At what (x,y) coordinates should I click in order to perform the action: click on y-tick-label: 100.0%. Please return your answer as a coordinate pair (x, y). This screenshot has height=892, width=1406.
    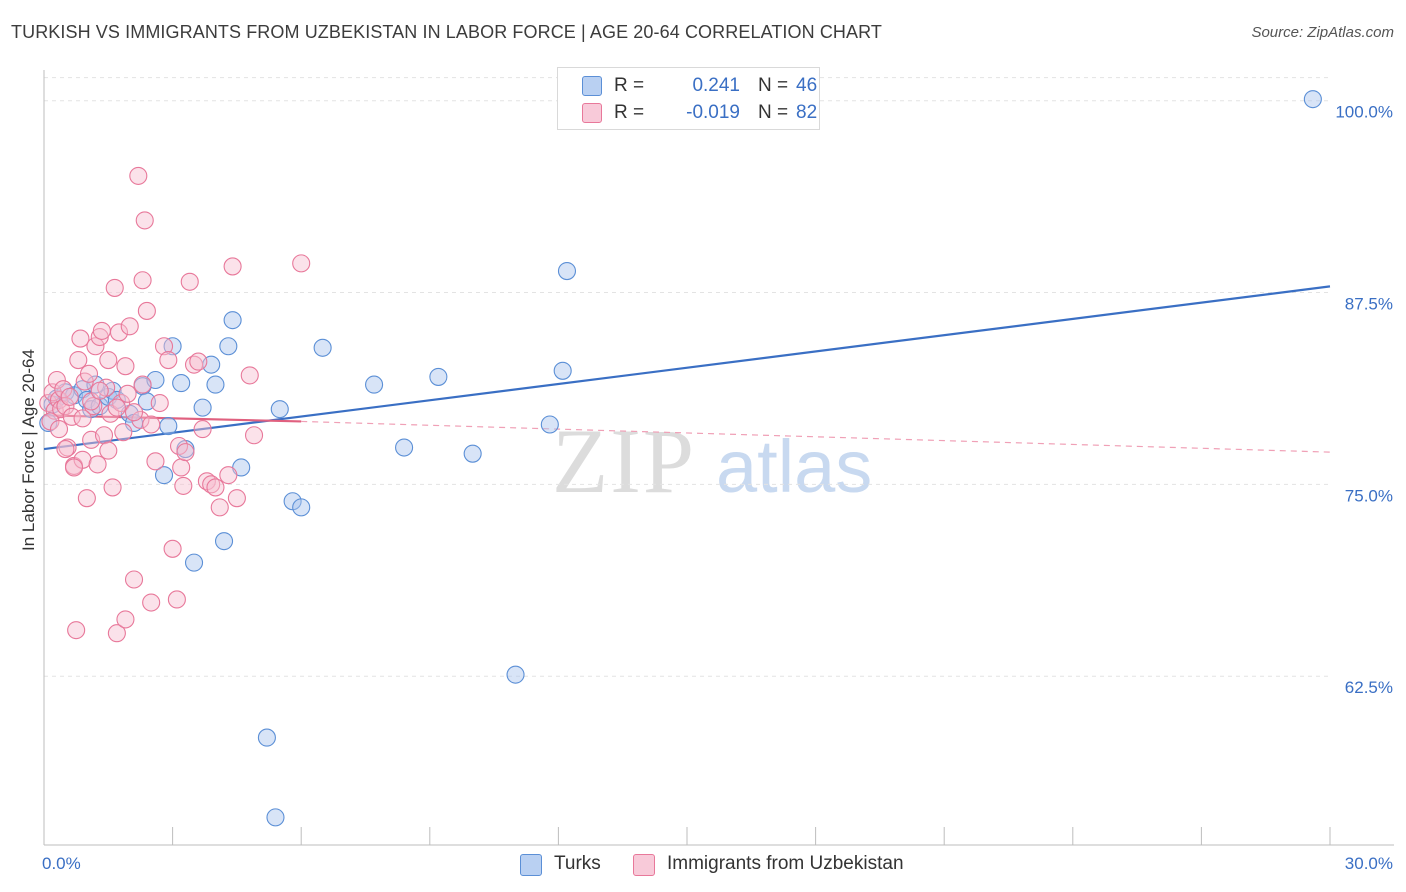
    Looking at the image, I should click on (1364, 112).